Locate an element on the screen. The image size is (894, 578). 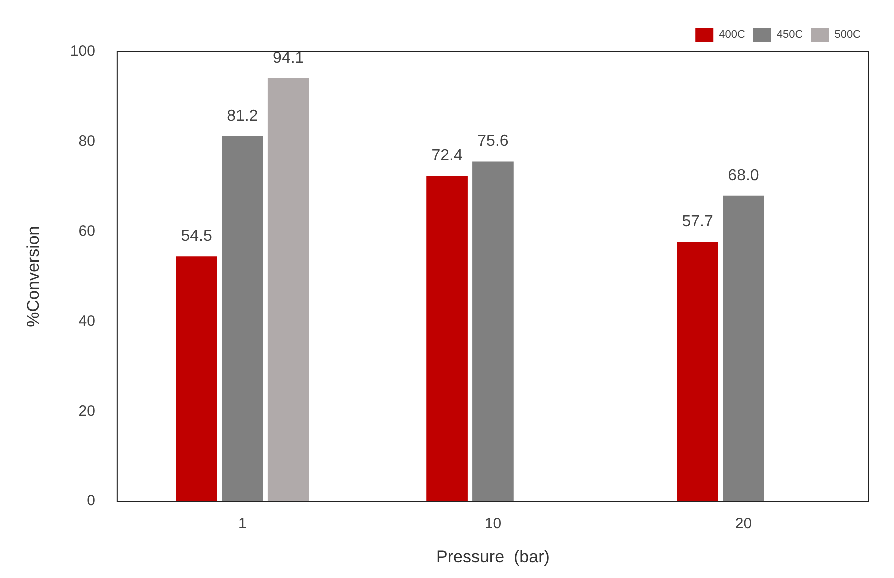
y-tick-label: 60 is located at coordinates (87, 231).